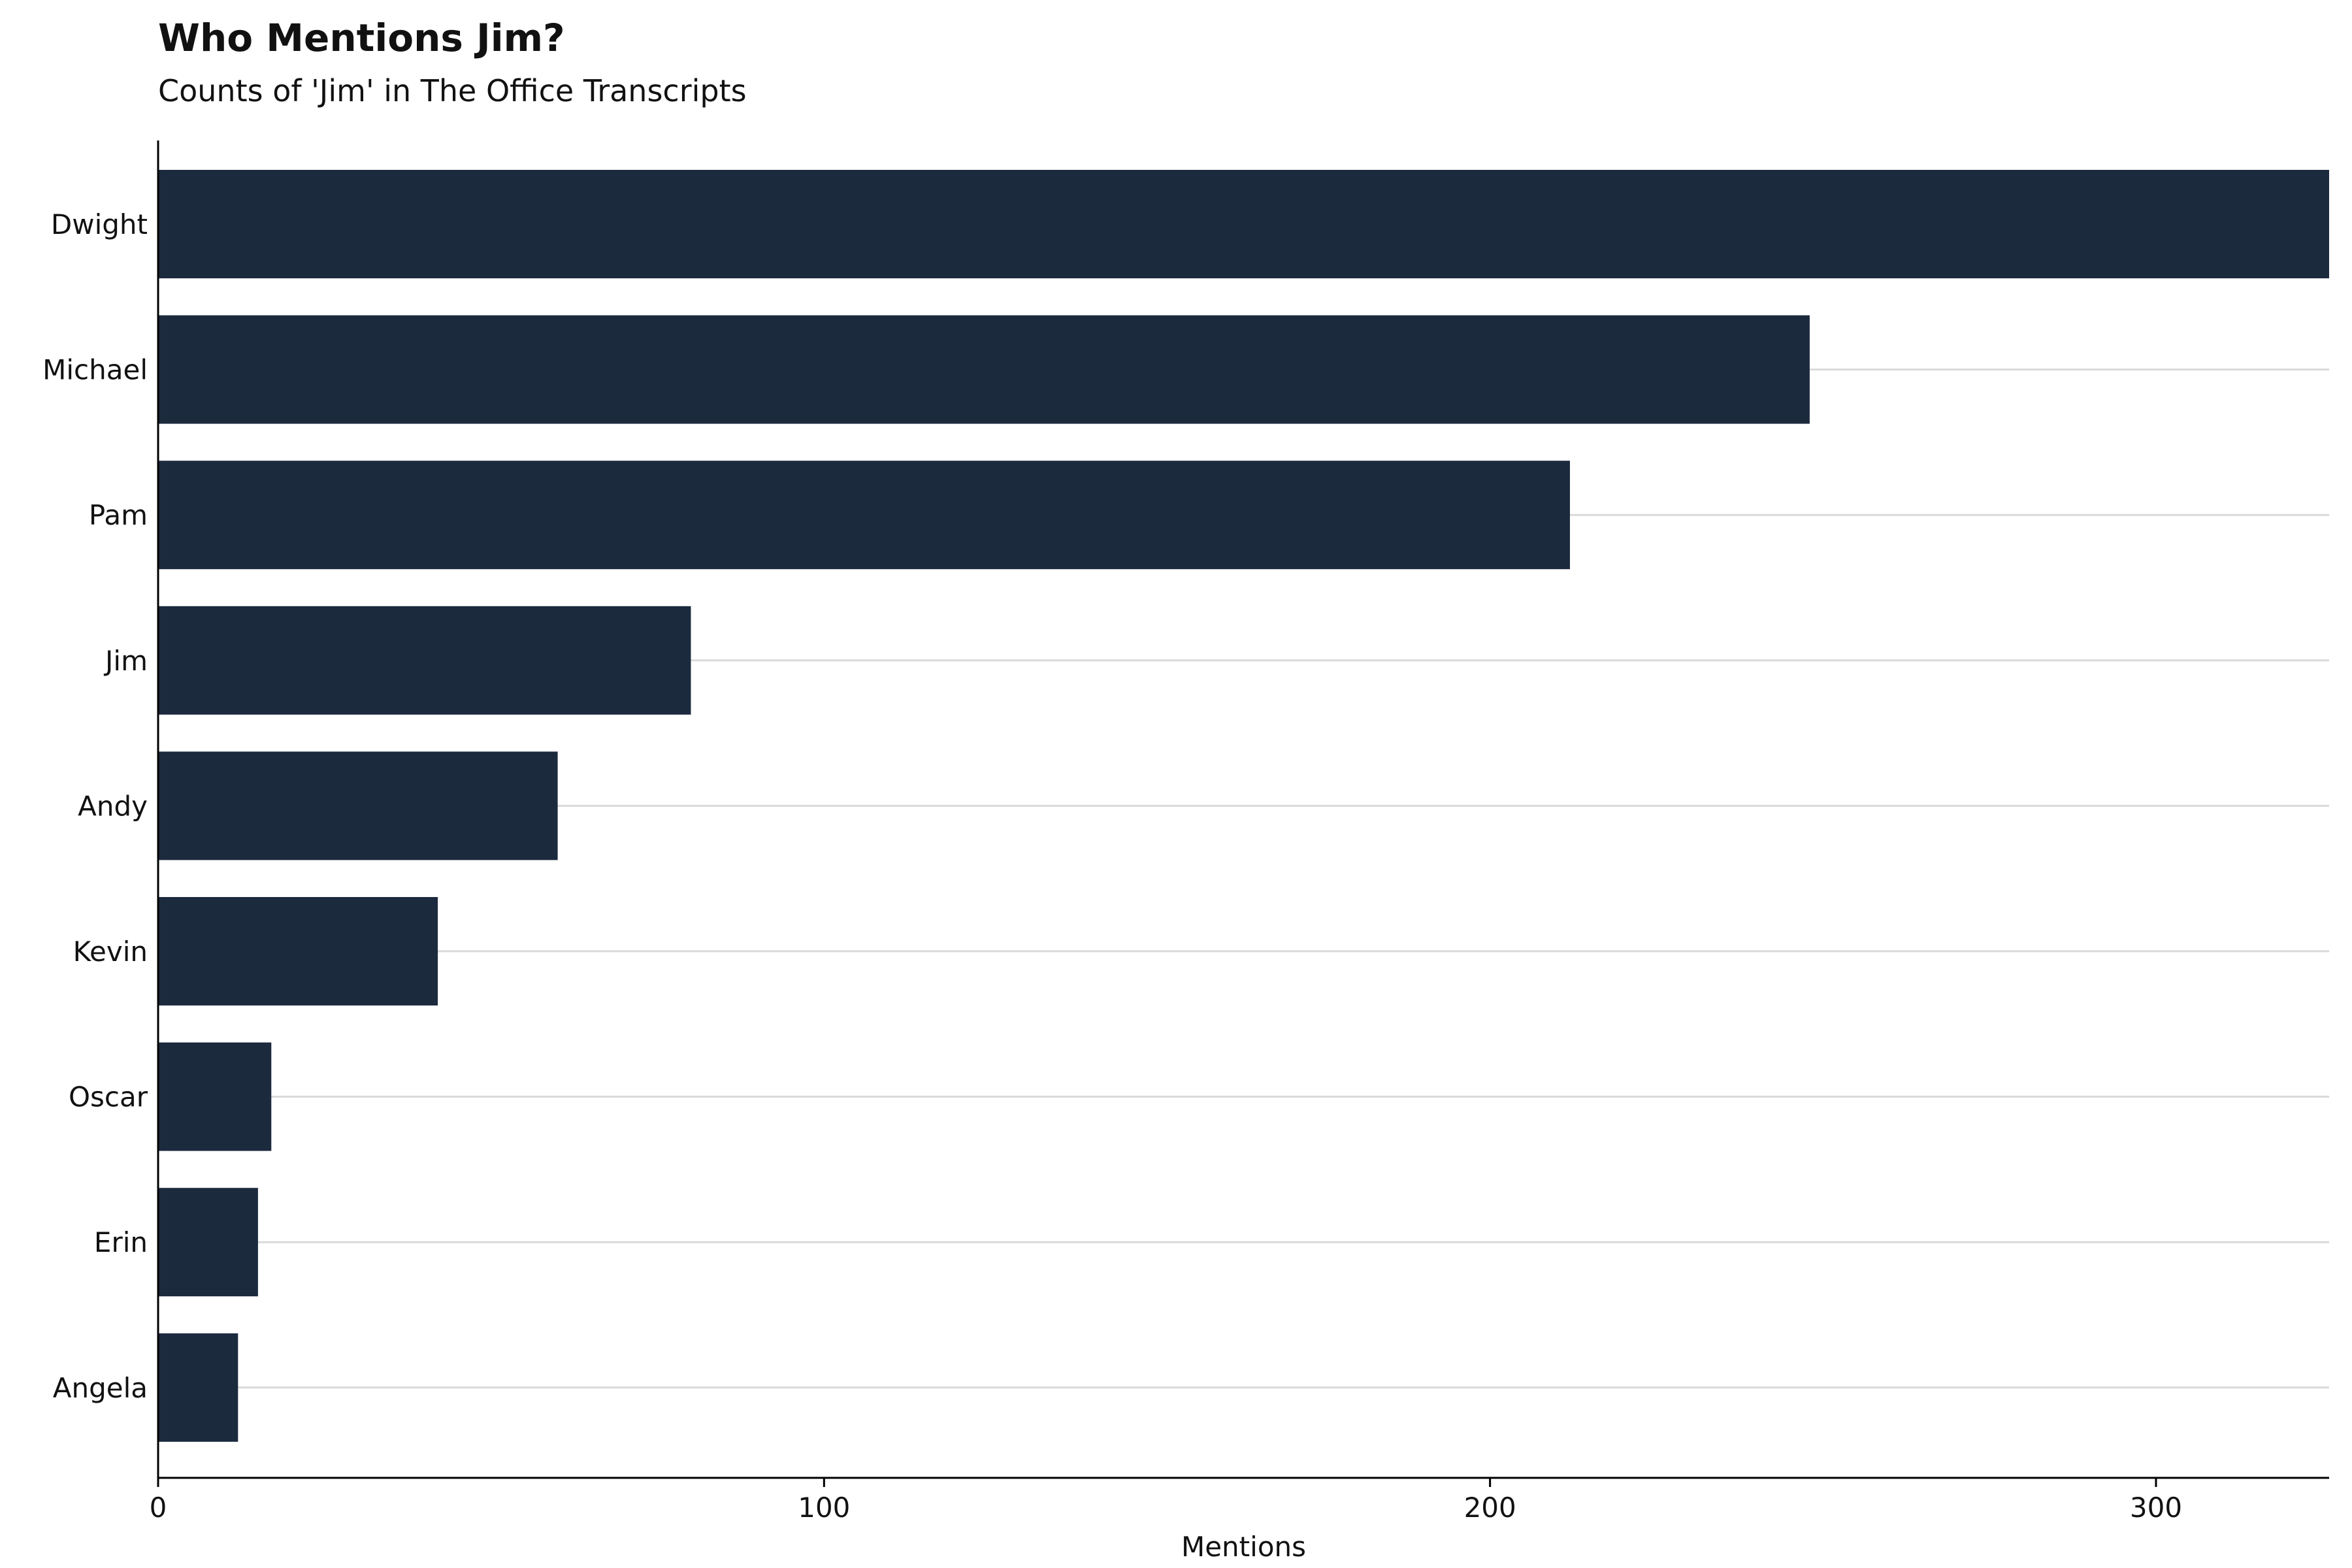 This screenshot has height=1568, width=2352. I want to click on bar-andy, so click(358, 805).